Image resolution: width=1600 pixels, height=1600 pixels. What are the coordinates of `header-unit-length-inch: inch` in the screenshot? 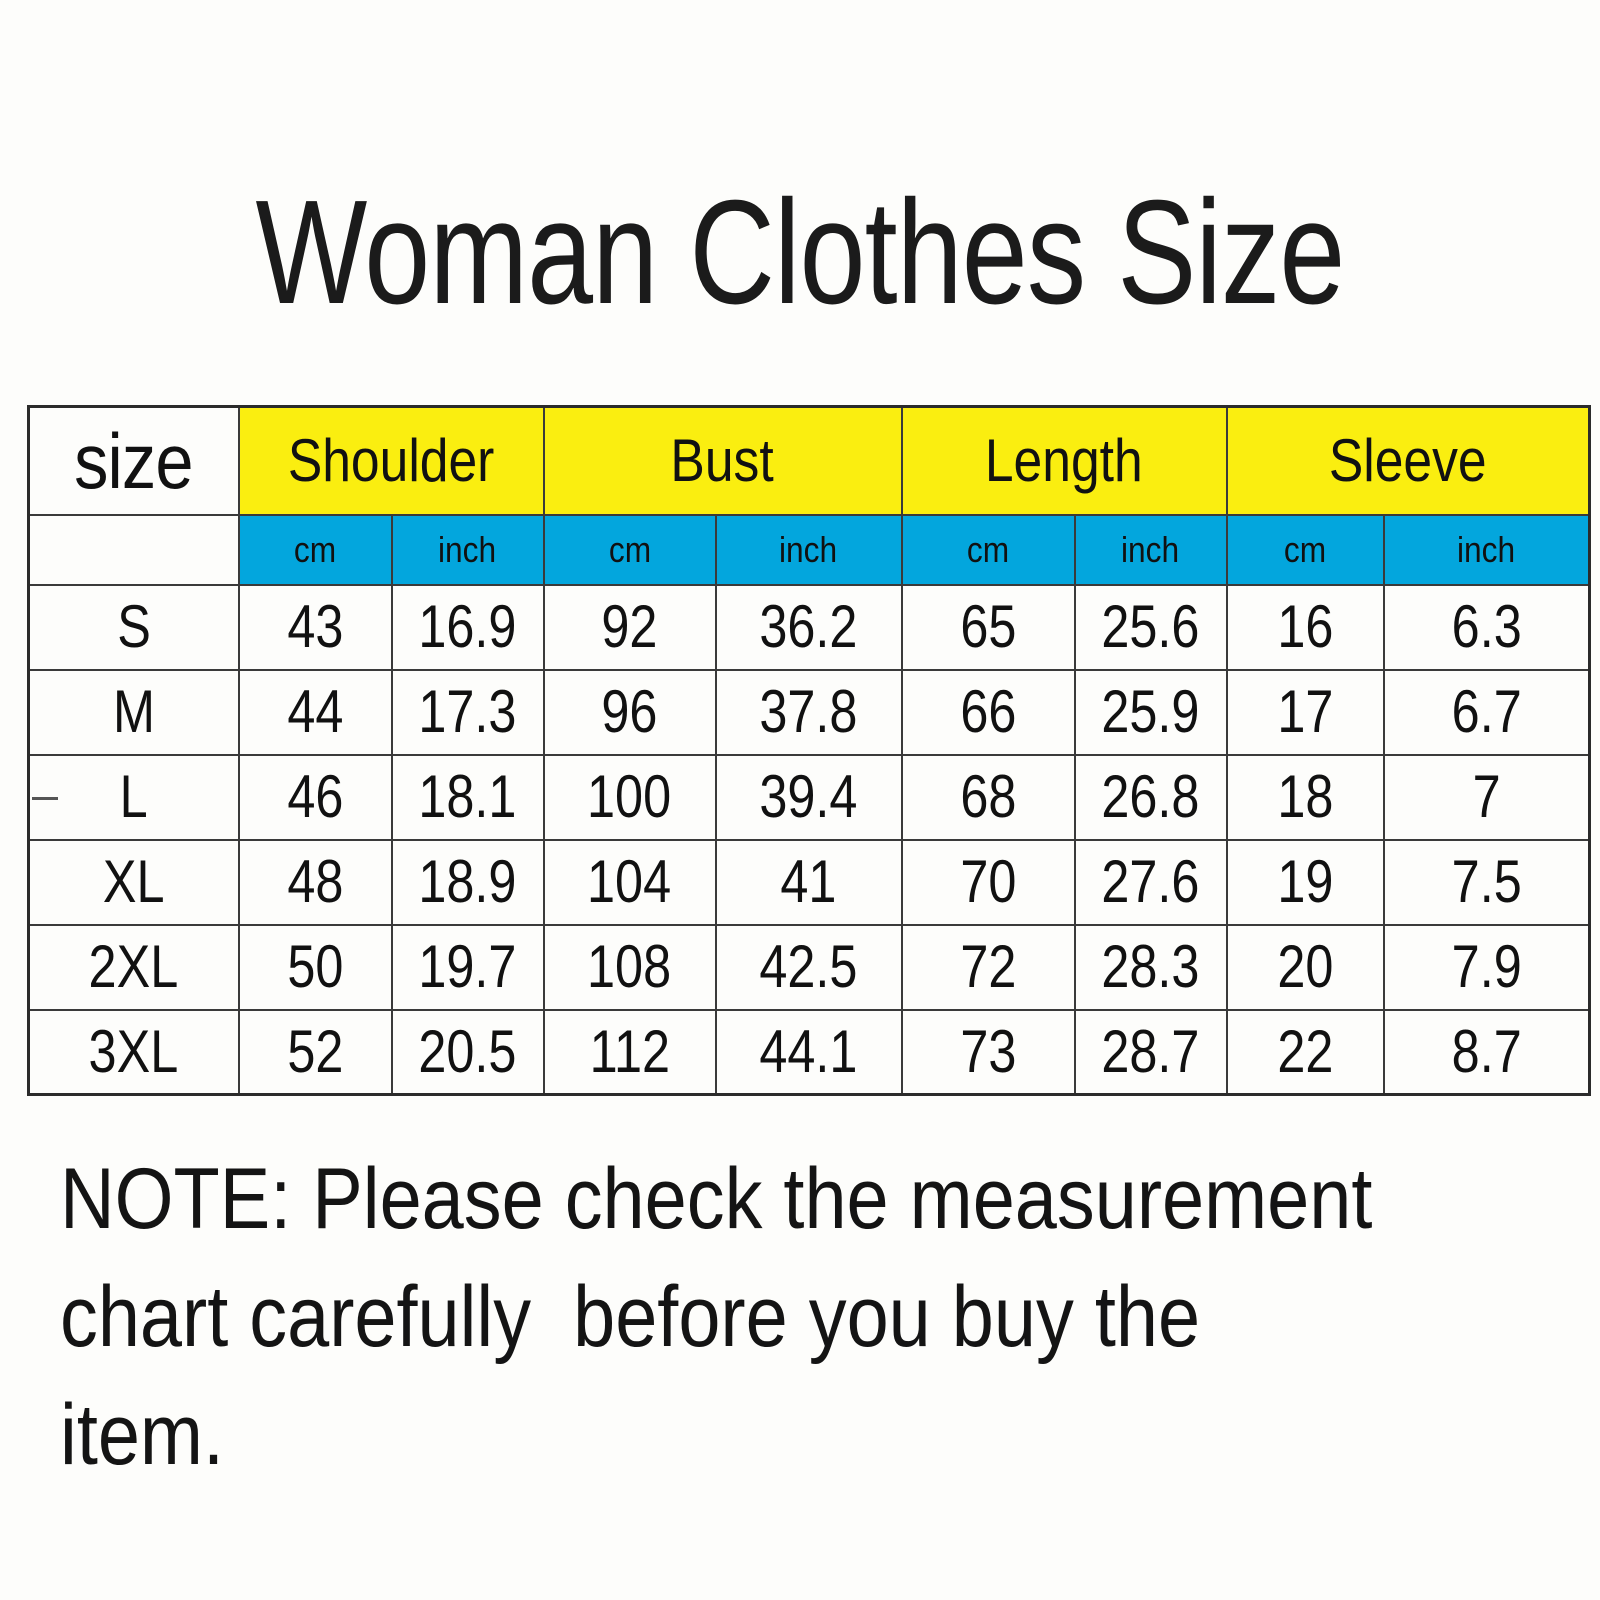 It's located at (1150, 549).